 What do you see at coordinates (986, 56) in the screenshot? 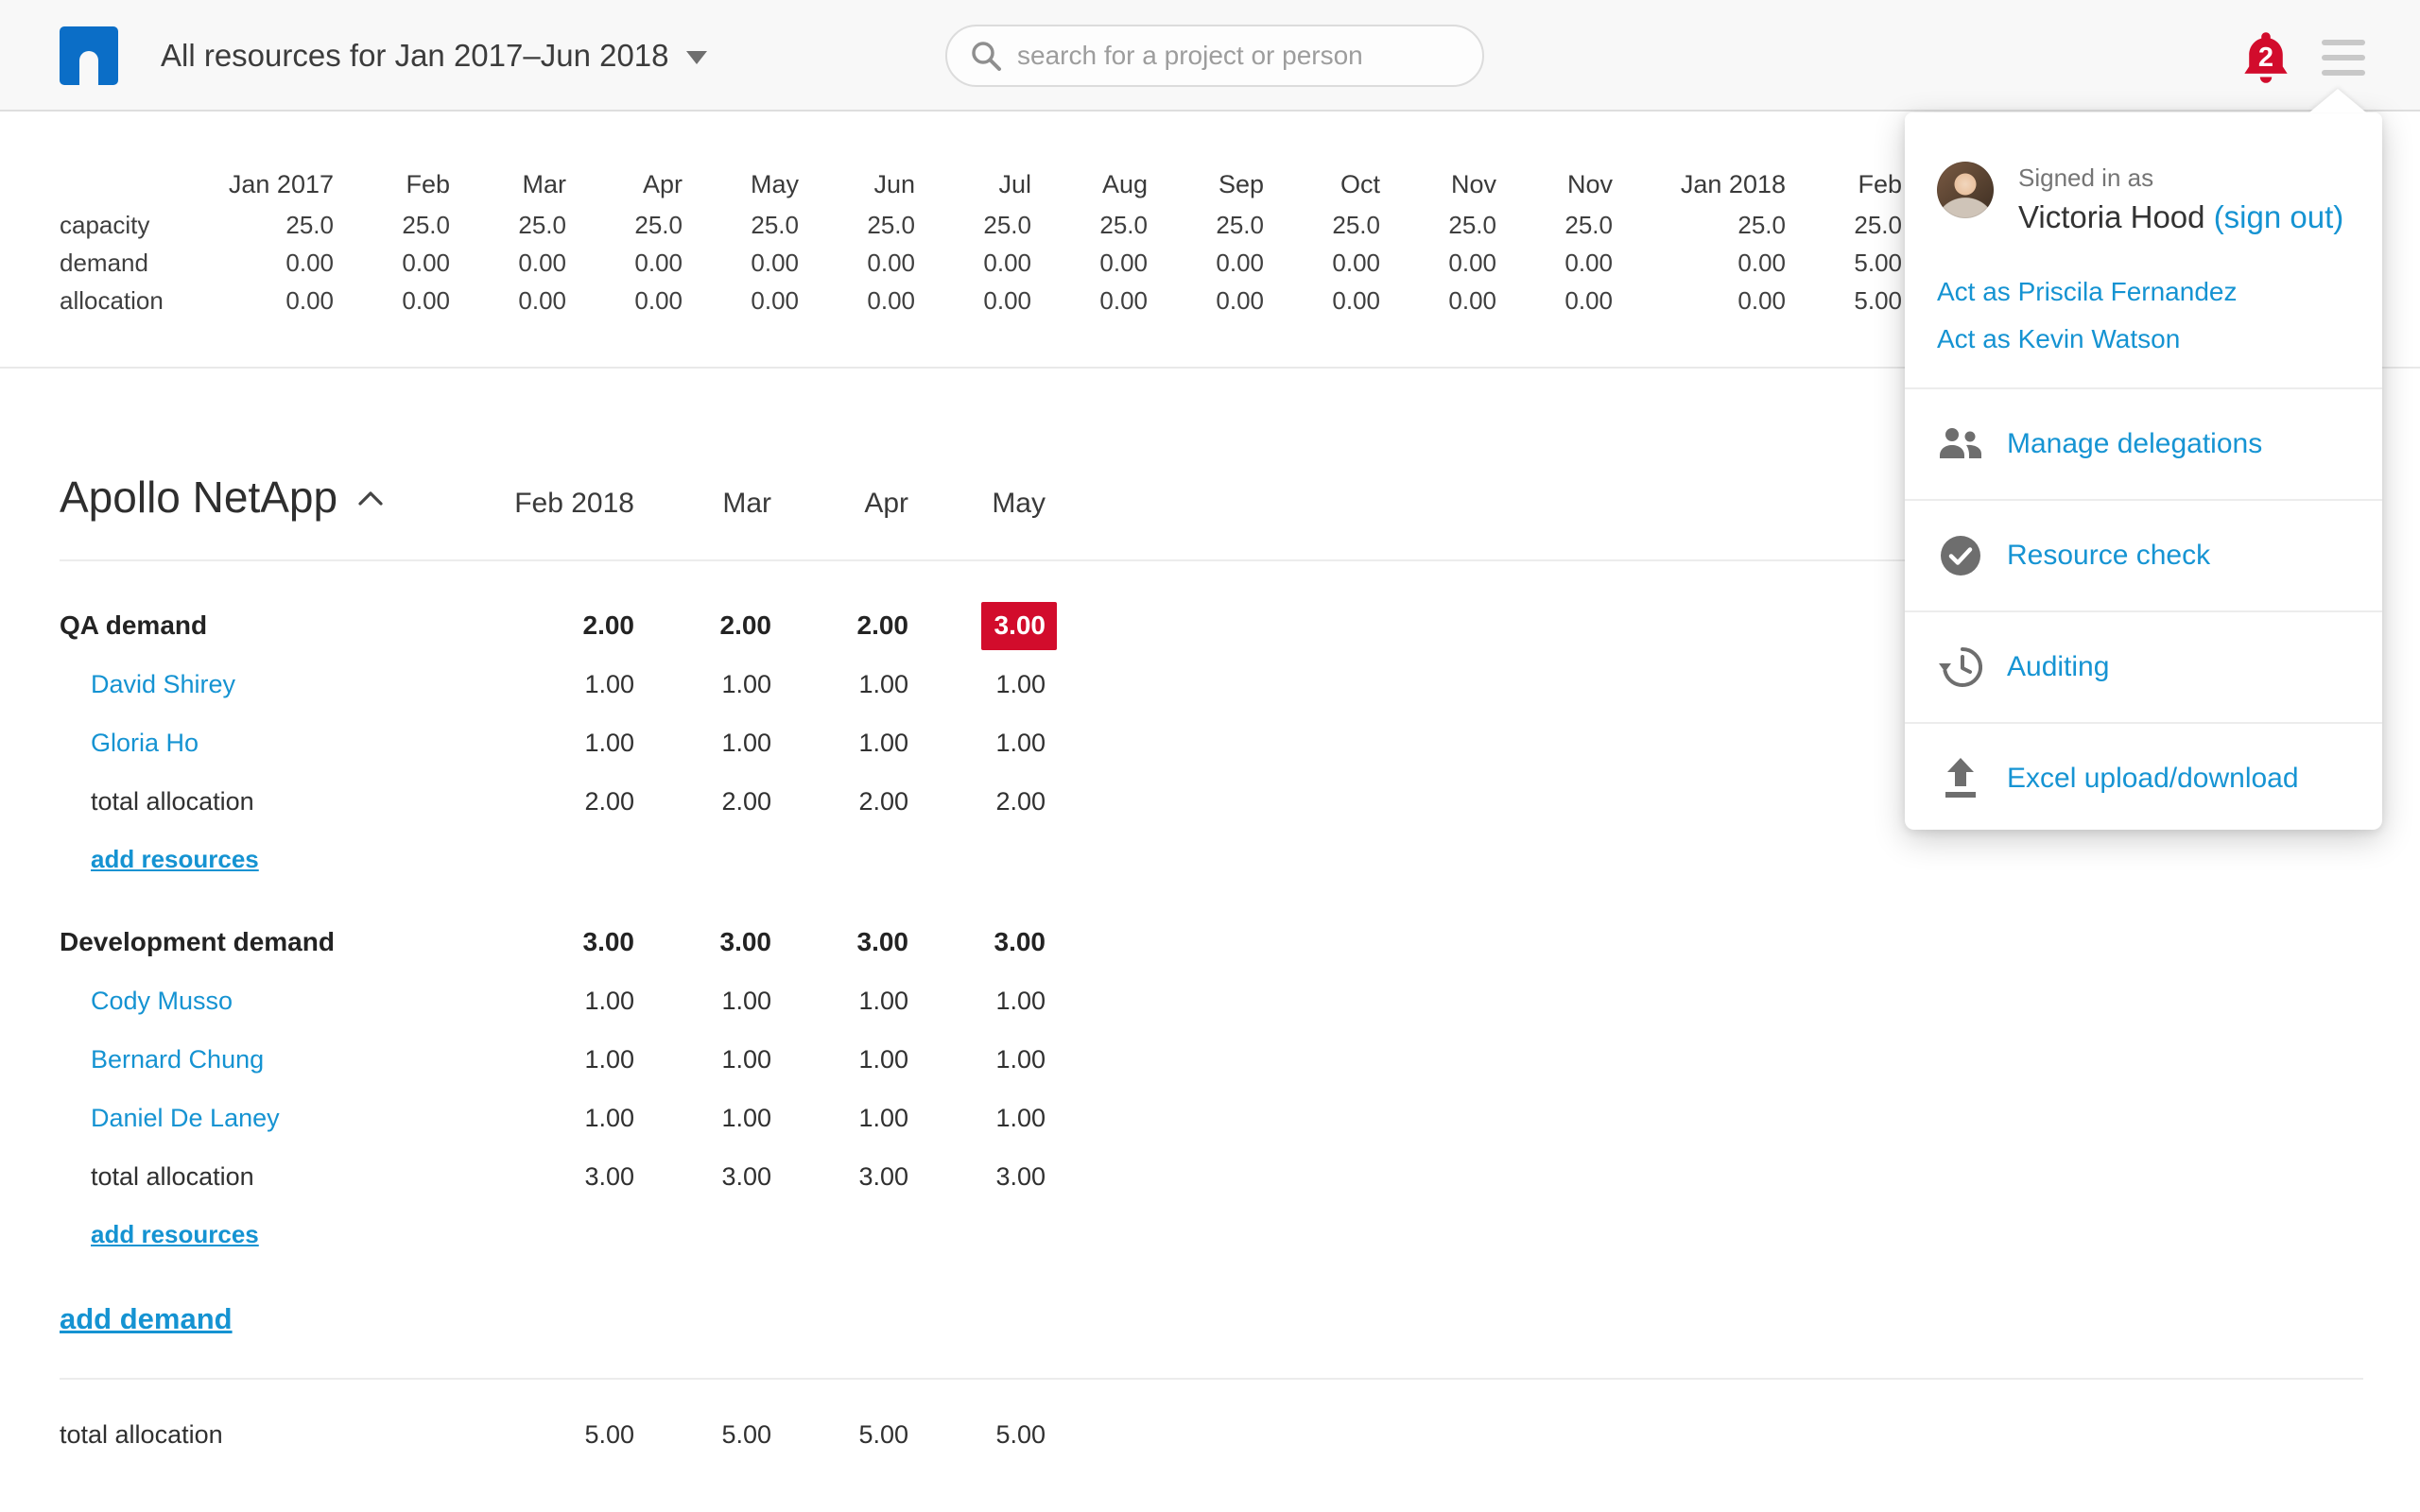
I see `search-icon` at bounding box center [986, 56].